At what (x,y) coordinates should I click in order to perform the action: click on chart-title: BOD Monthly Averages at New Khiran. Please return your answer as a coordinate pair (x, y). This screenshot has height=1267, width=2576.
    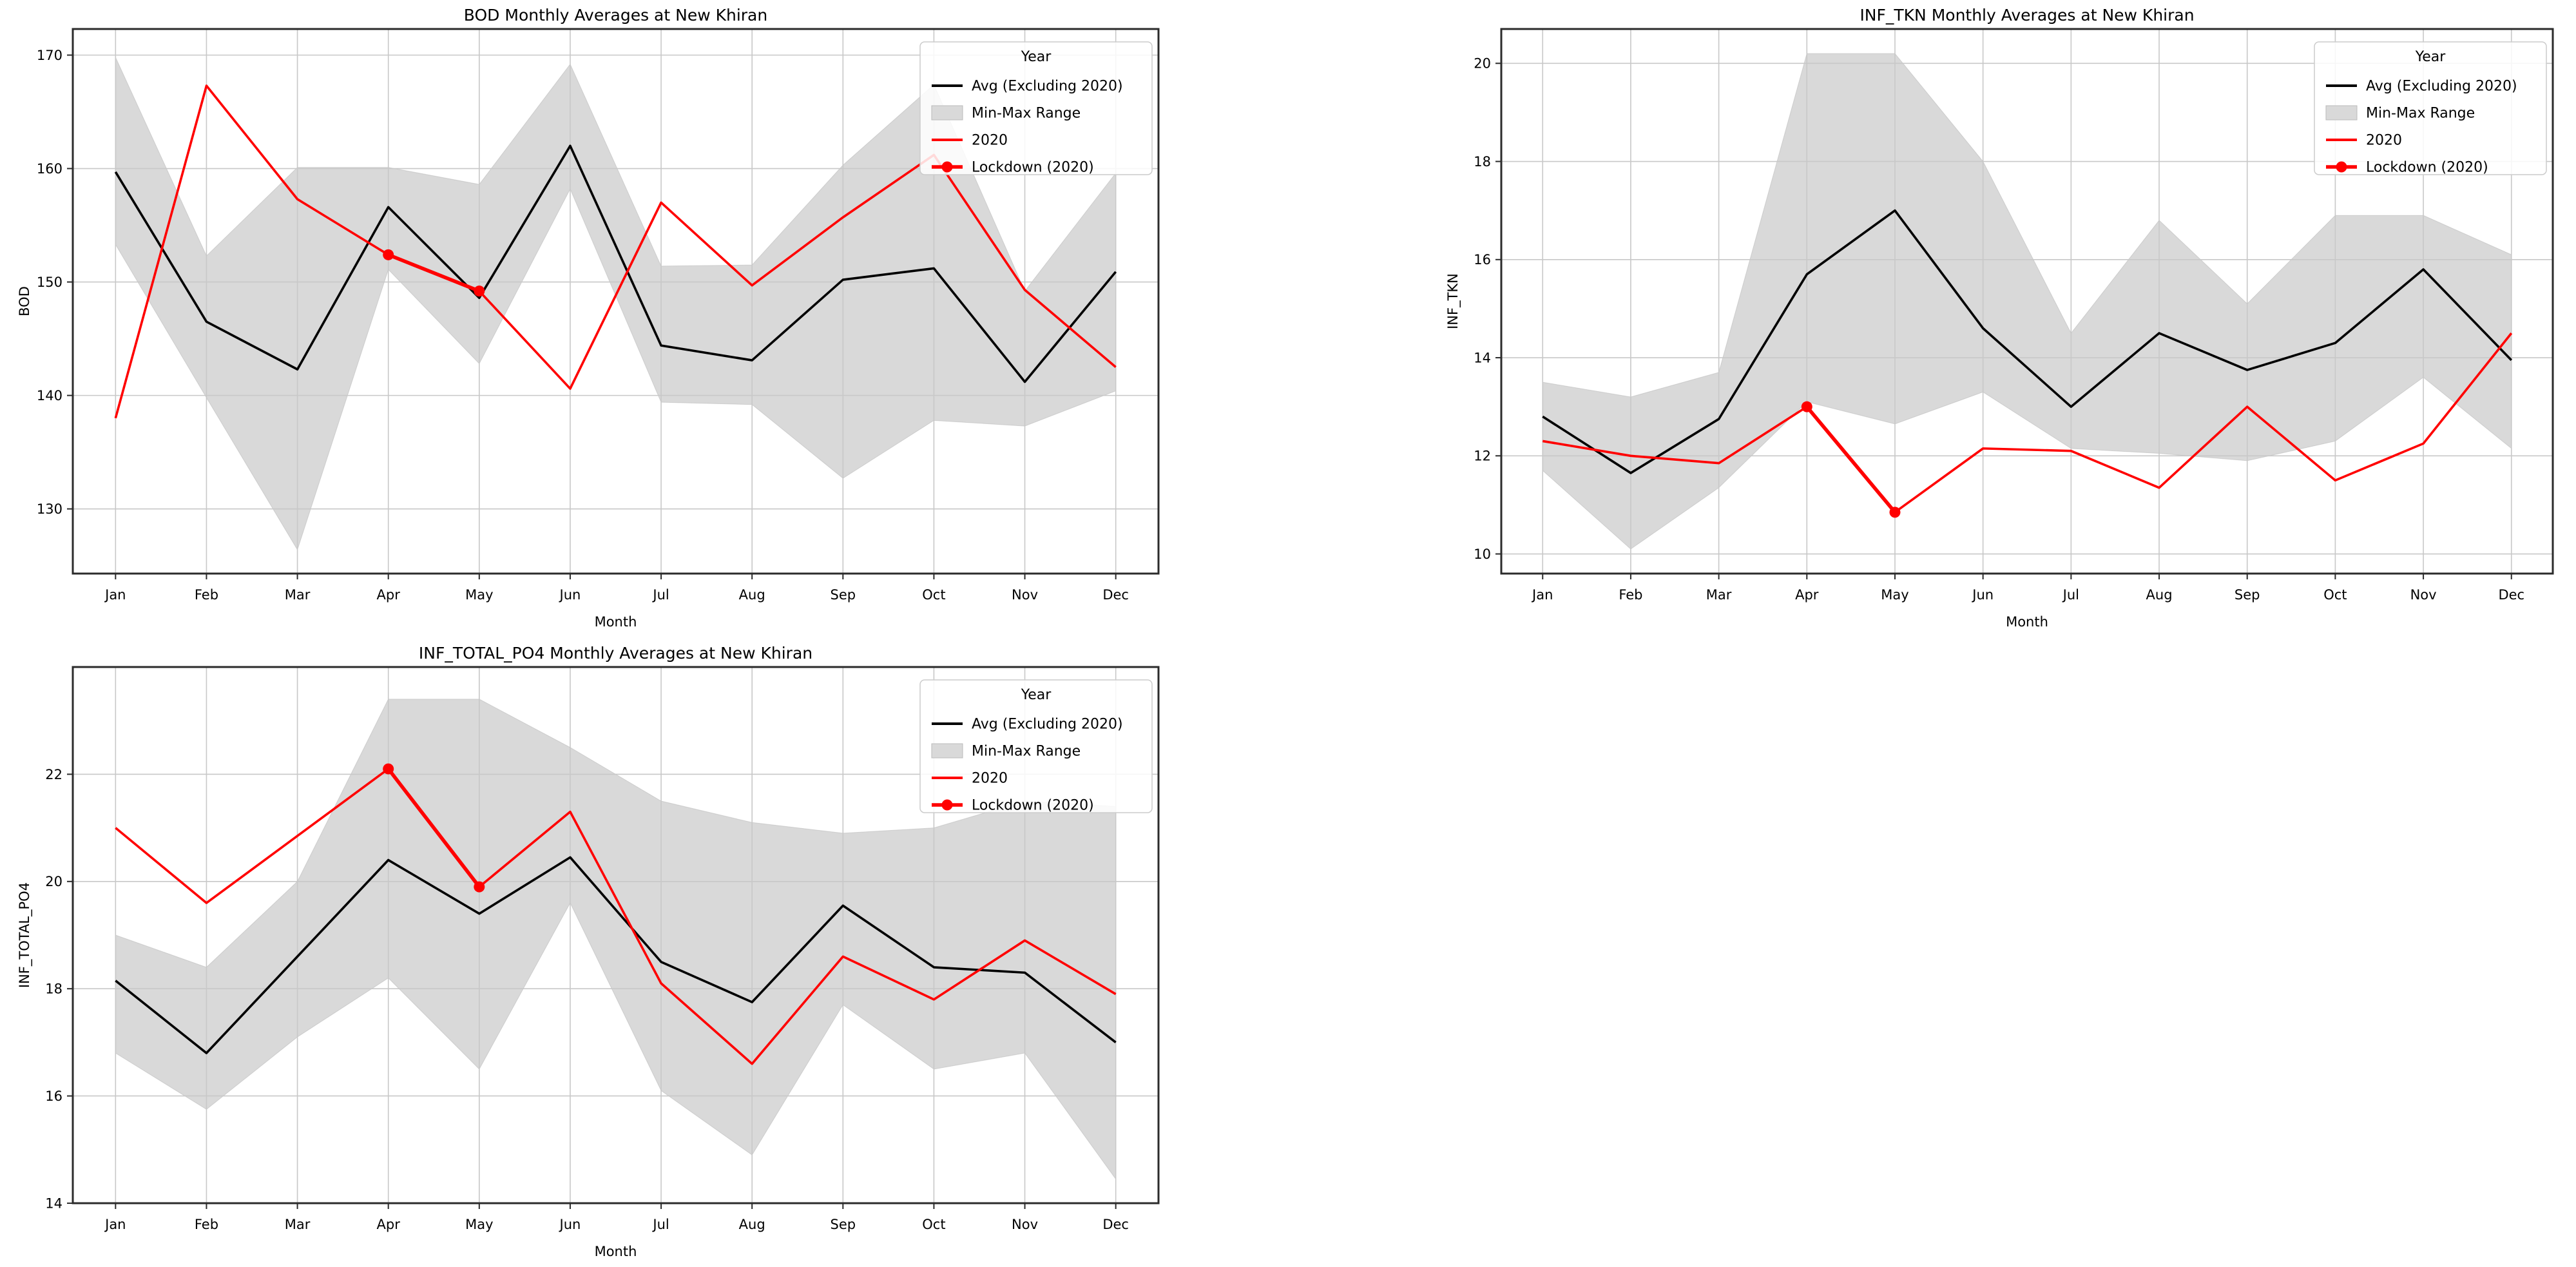
    Looking at the image, I should click on (615, 15).